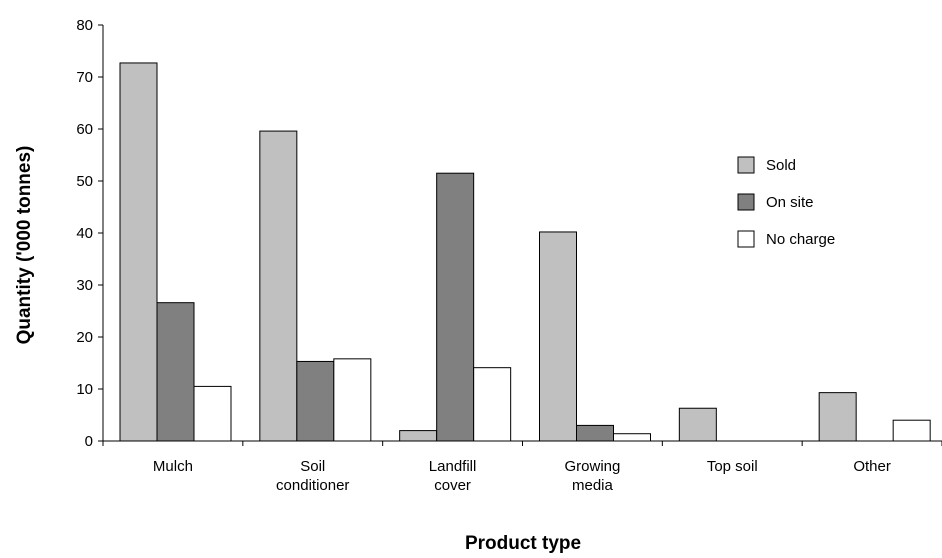 The height and width of the screenshot is (558, 942). What do you see at coordinates (523, 543) in the screenshot?
I see `x-axis-title: Product type` at bounding box center [523, 543].